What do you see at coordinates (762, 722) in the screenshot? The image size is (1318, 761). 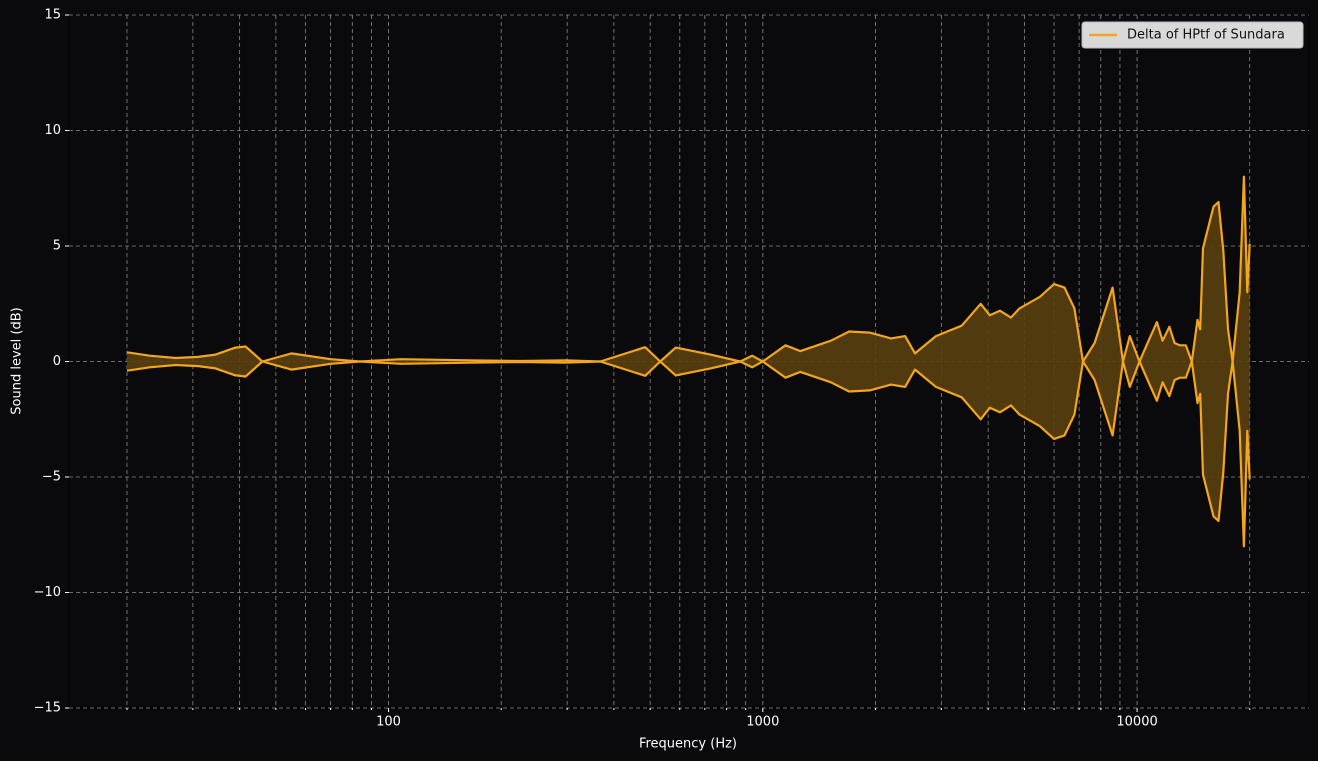 I see `x-tick-label: 1000` at bounding box center [762, 722].